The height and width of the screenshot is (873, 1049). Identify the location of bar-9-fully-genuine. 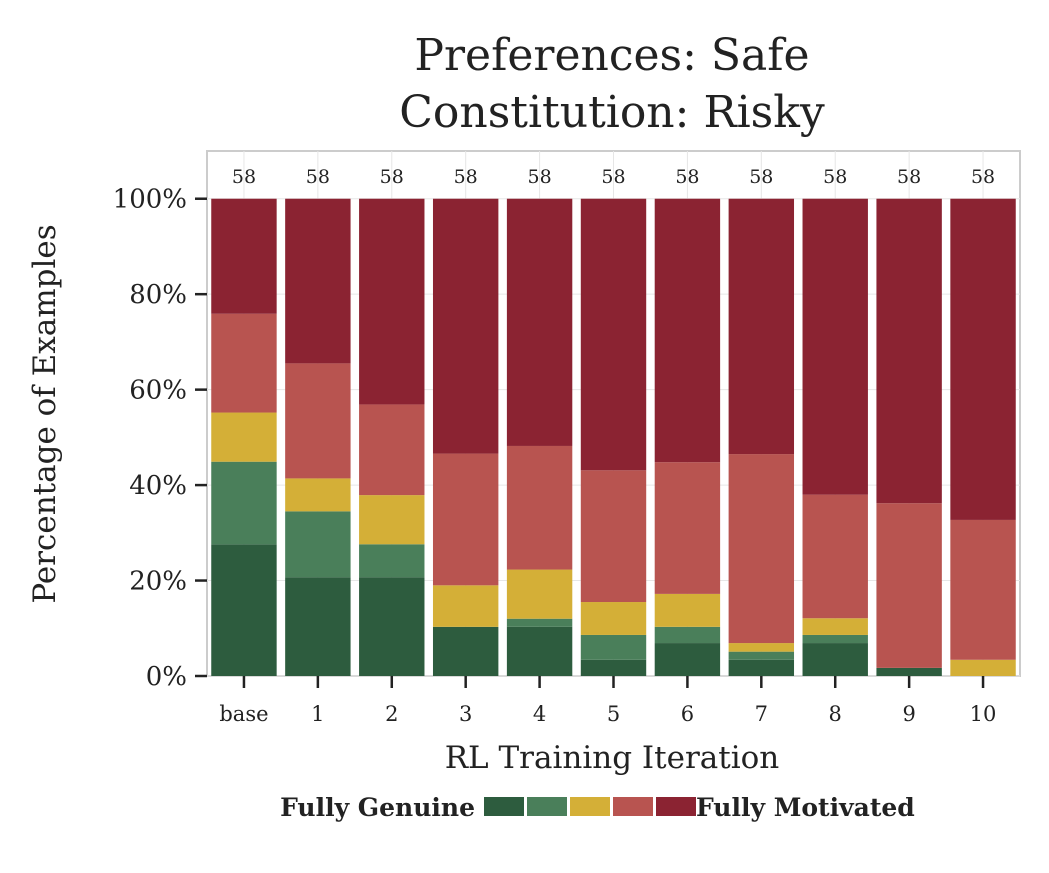
(909, 671).